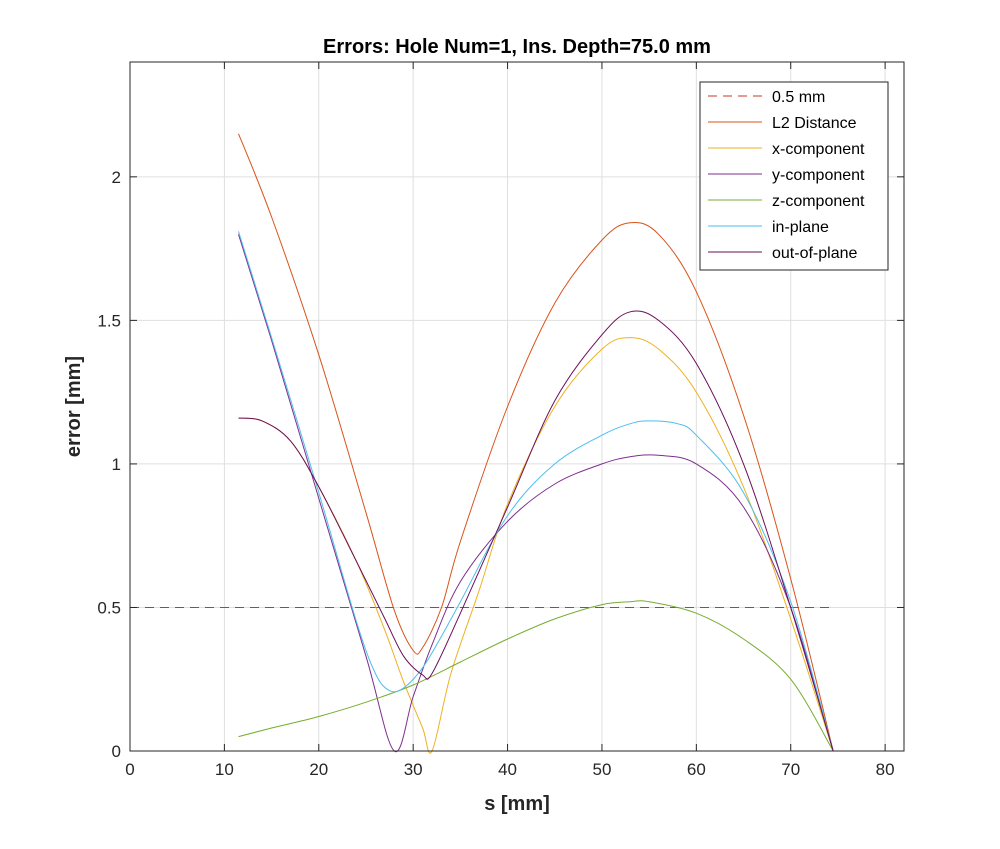 This screenshot has width=1000, height=849. I want to click on legend-label: x-component, so click(818, 149).